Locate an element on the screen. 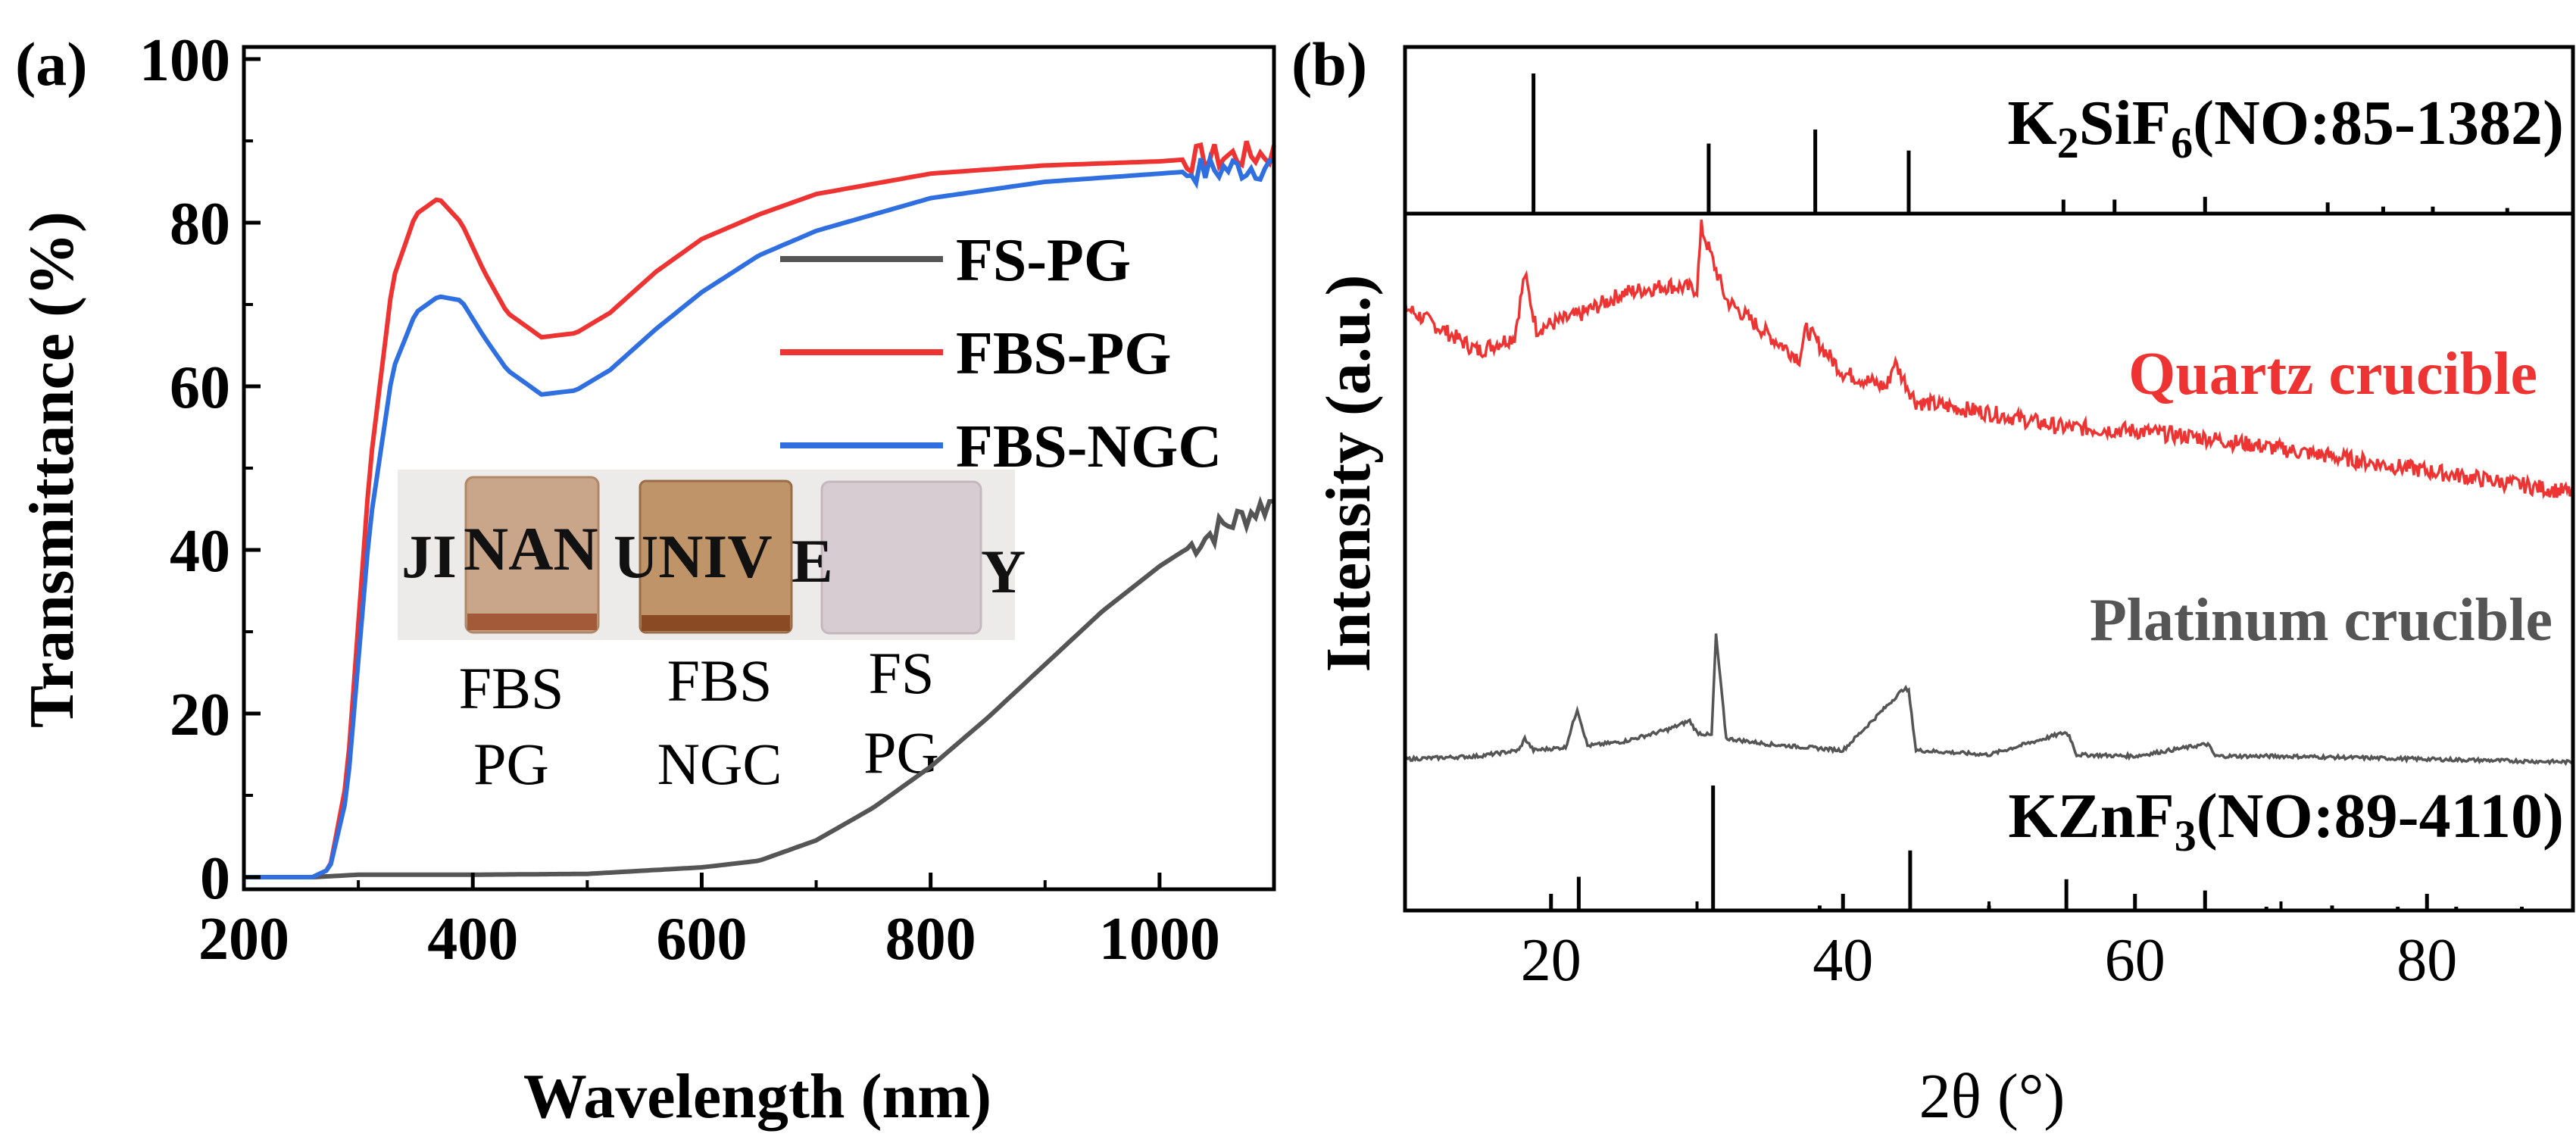  sample-photo: JI NAN UNIV E Y is located at coordinates (712, 555).